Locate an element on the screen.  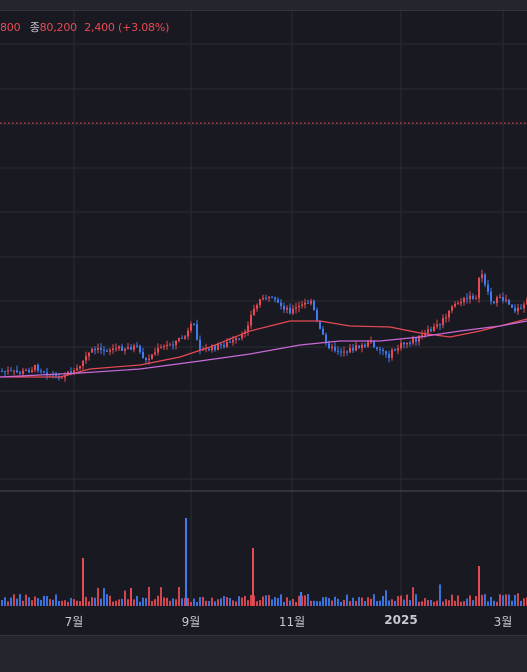
x-tick-jul: 7월 is located at coordinates (74, 622).